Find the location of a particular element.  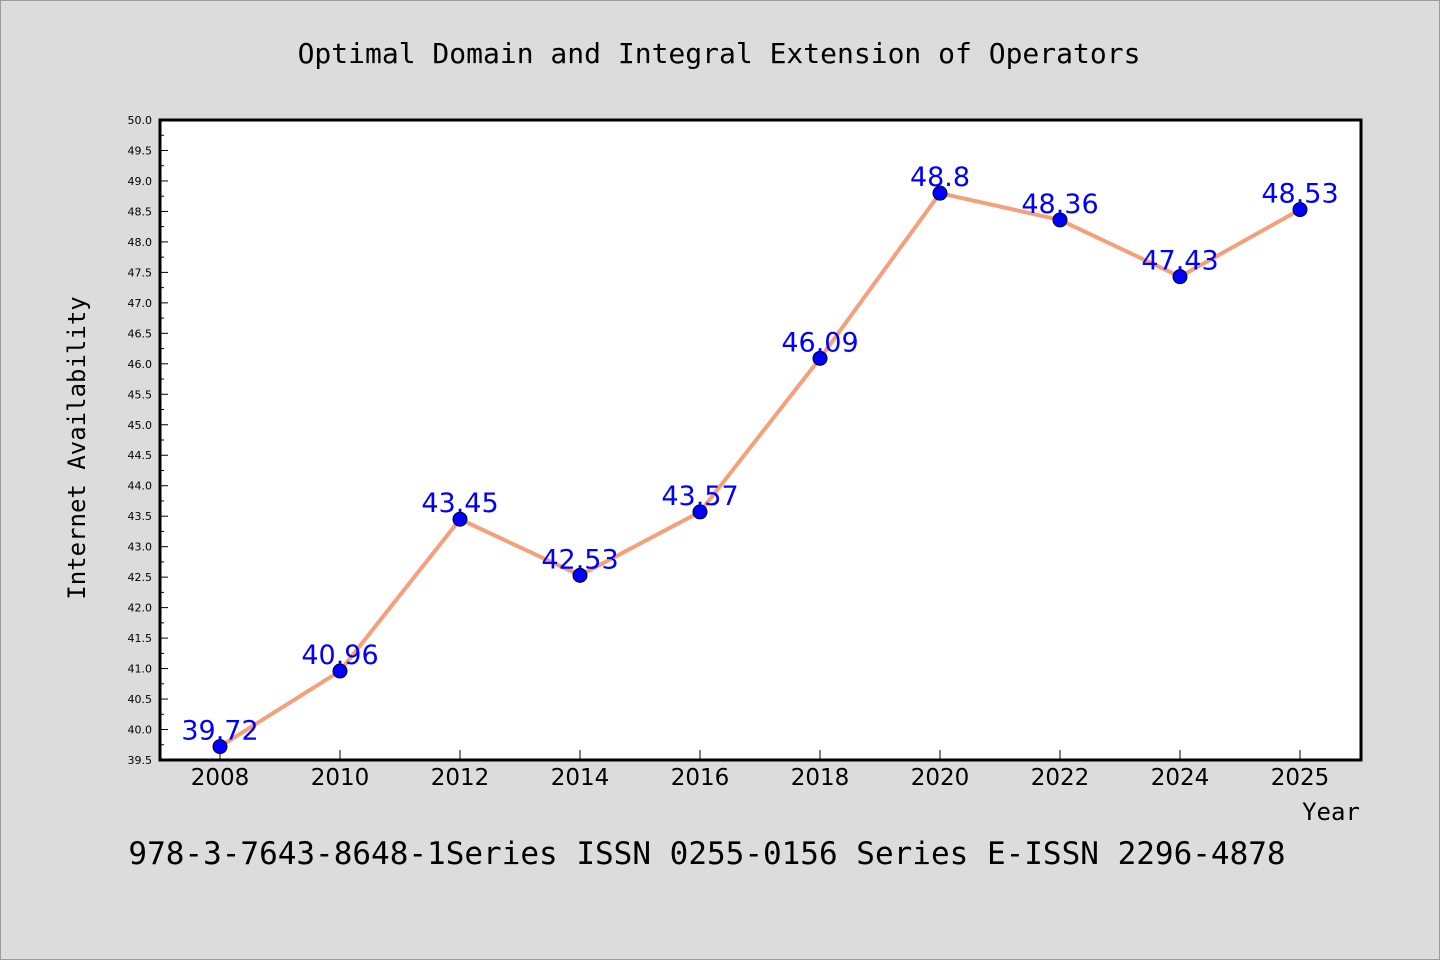

y-tick-label: 48.5 is located at coordinates (140, 211).